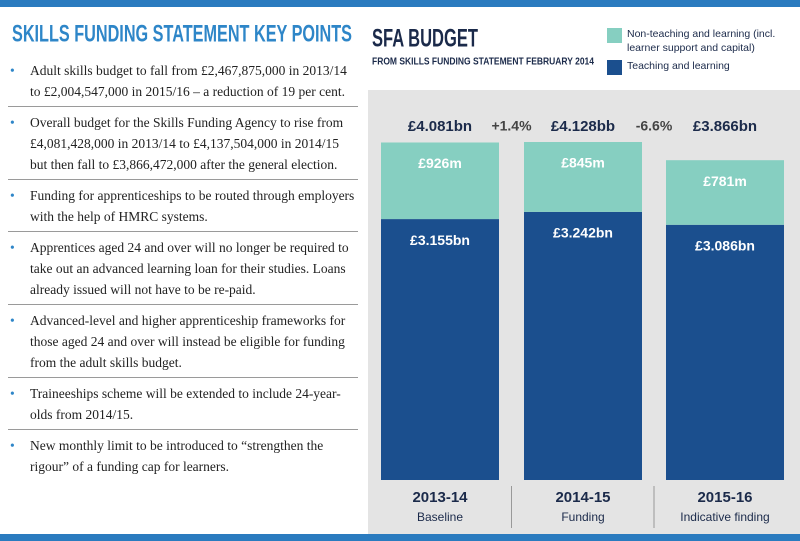 This screenshot has height=541, width=800. I want to click on category-label: 2013-14, so click(440, 497).